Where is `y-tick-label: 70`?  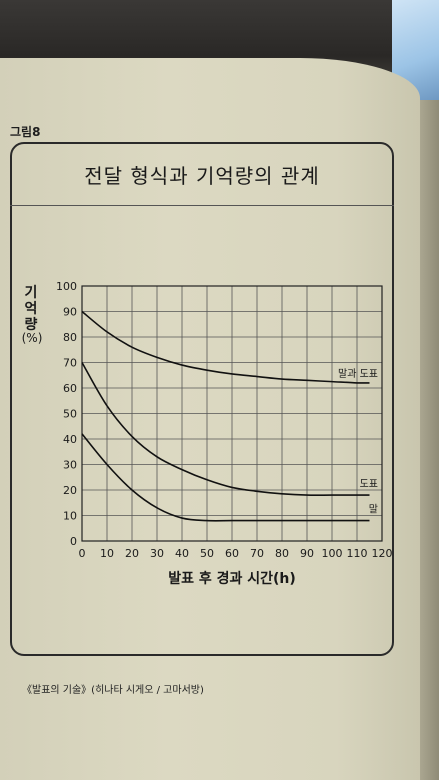 y-tick-label: 70 is located at coordinates (70, 363).